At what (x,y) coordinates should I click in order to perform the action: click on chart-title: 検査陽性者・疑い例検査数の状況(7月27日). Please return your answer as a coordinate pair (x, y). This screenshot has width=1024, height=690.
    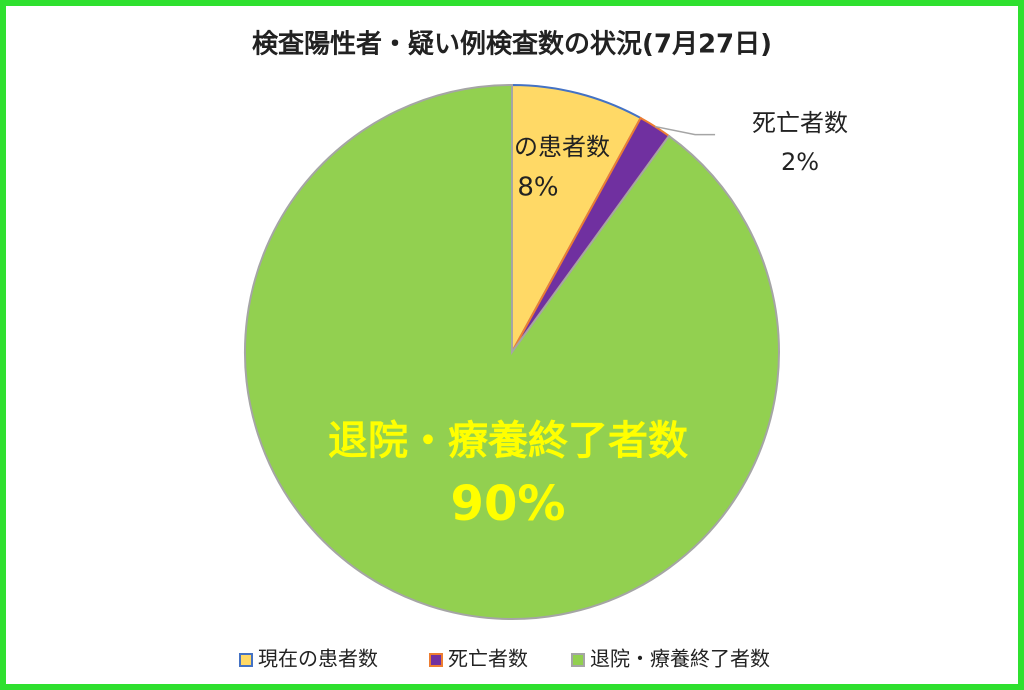
    Looking at the image, I should click on (512, 45).